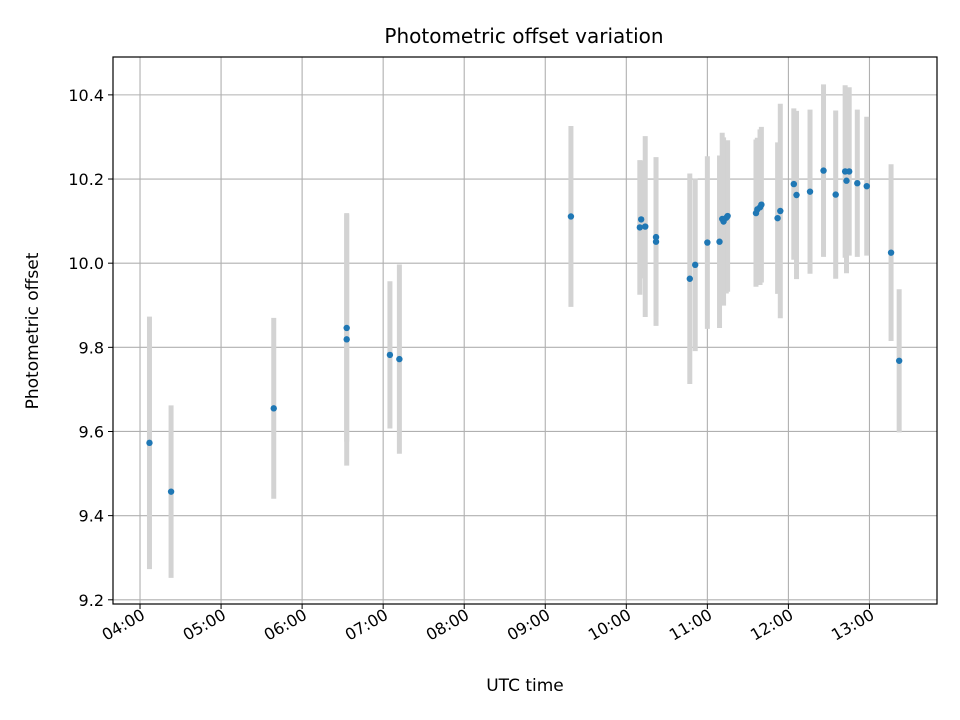  Describe the element at coordinates (285, 625) in the screenshot. I see `x-tick-label: 06:00` at that location.